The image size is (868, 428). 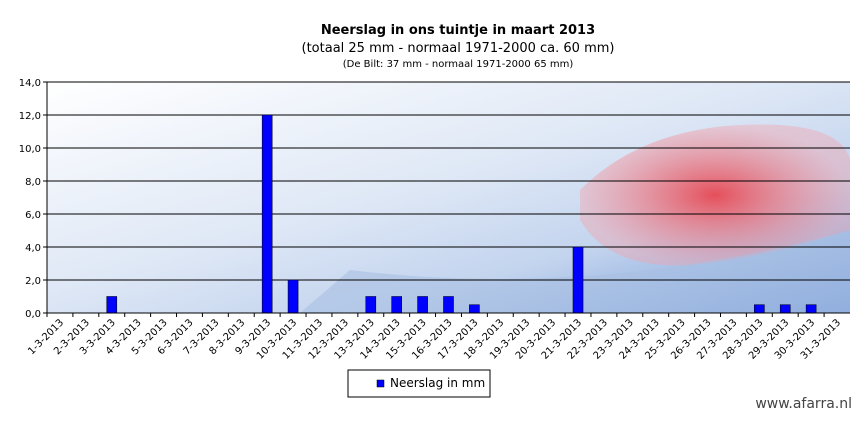 What do you see at coordinates (380, 383) in the screenshot?
I see `legend-swatch` at bounding box center [380, 383].